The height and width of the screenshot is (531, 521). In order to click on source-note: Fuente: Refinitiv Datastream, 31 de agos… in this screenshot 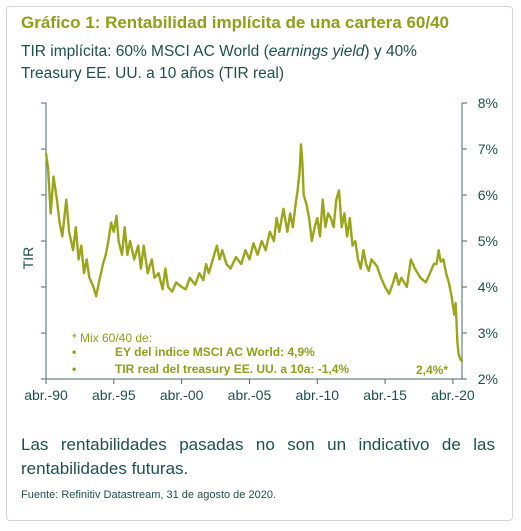, I will do `click(148, 495)`.